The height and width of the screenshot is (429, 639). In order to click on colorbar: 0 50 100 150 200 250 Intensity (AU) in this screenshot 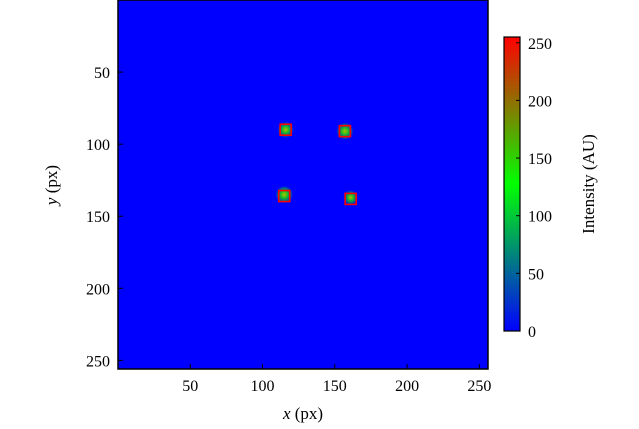, I will do `click(550, 188)`.